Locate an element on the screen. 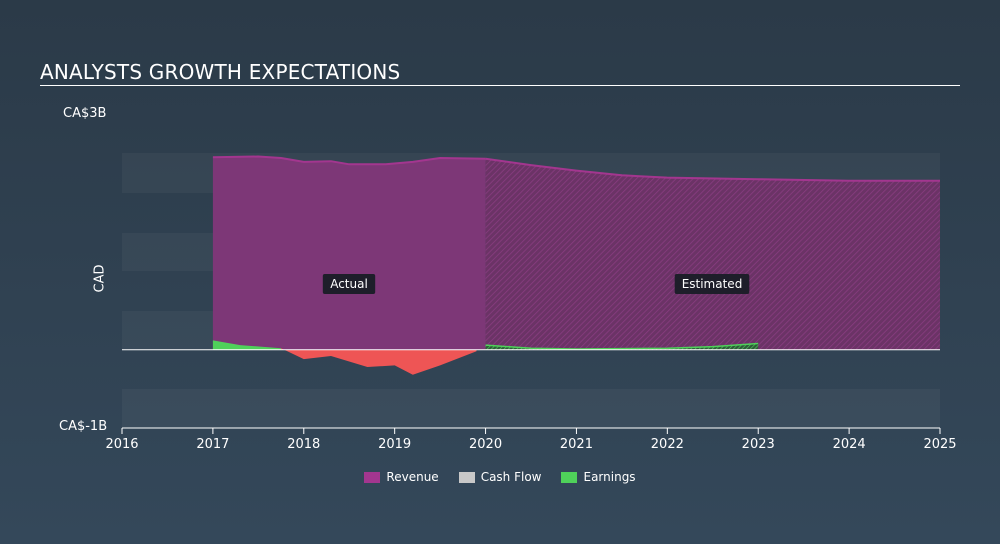 This screenshot has height=544, width=1000. earnings-area-positive is located at coordinates (247, 345).